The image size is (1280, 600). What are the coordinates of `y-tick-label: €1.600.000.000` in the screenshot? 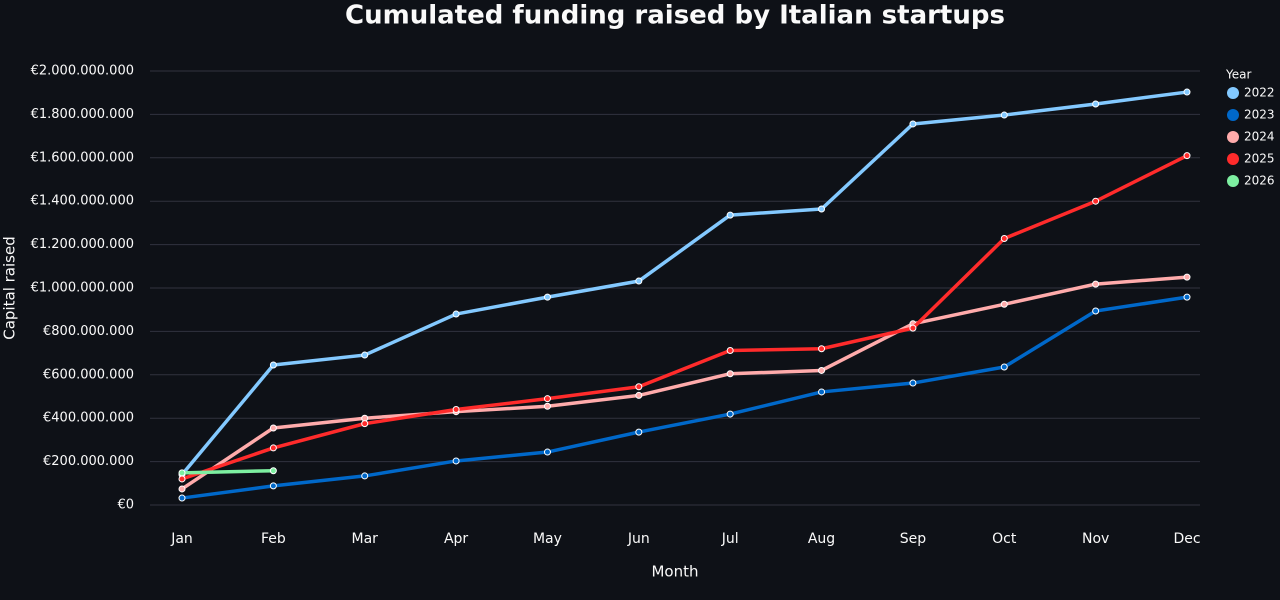 It's located at (82, 157).